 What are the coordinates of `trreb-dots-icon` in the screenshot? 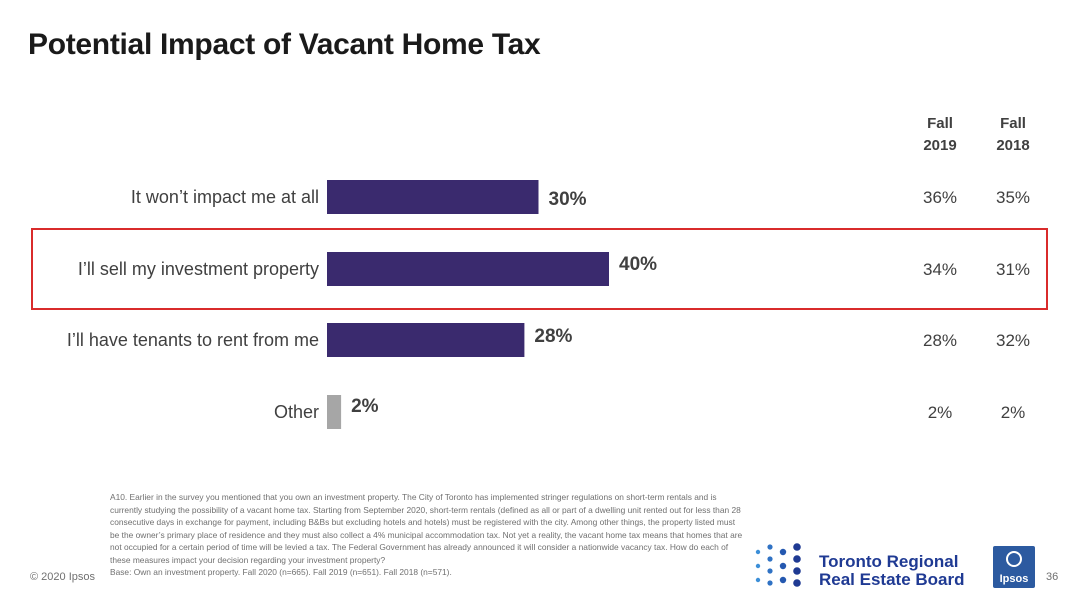 It's located at (778, 565).